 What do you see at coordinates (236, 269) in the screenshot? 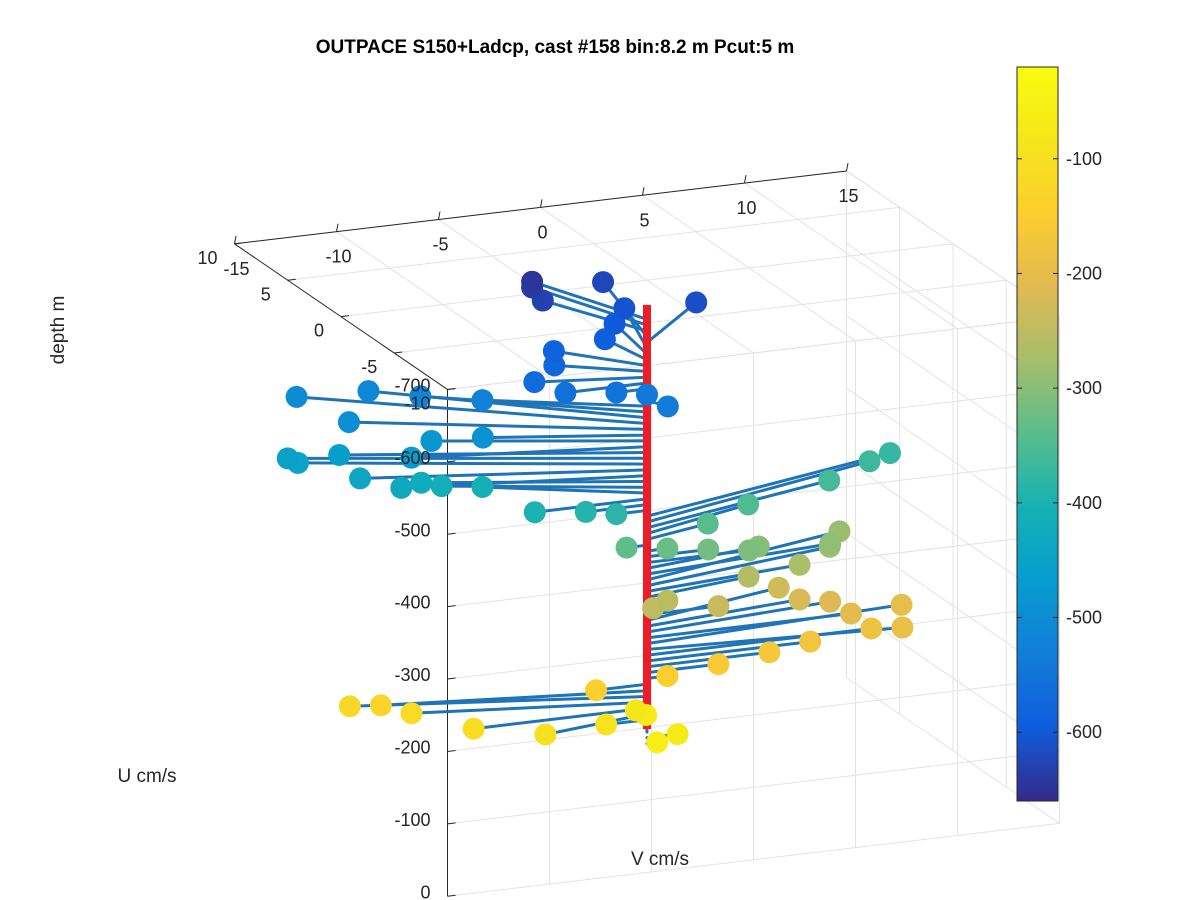
I see `x-tick-label: -15` at bounding box center [236, 269].